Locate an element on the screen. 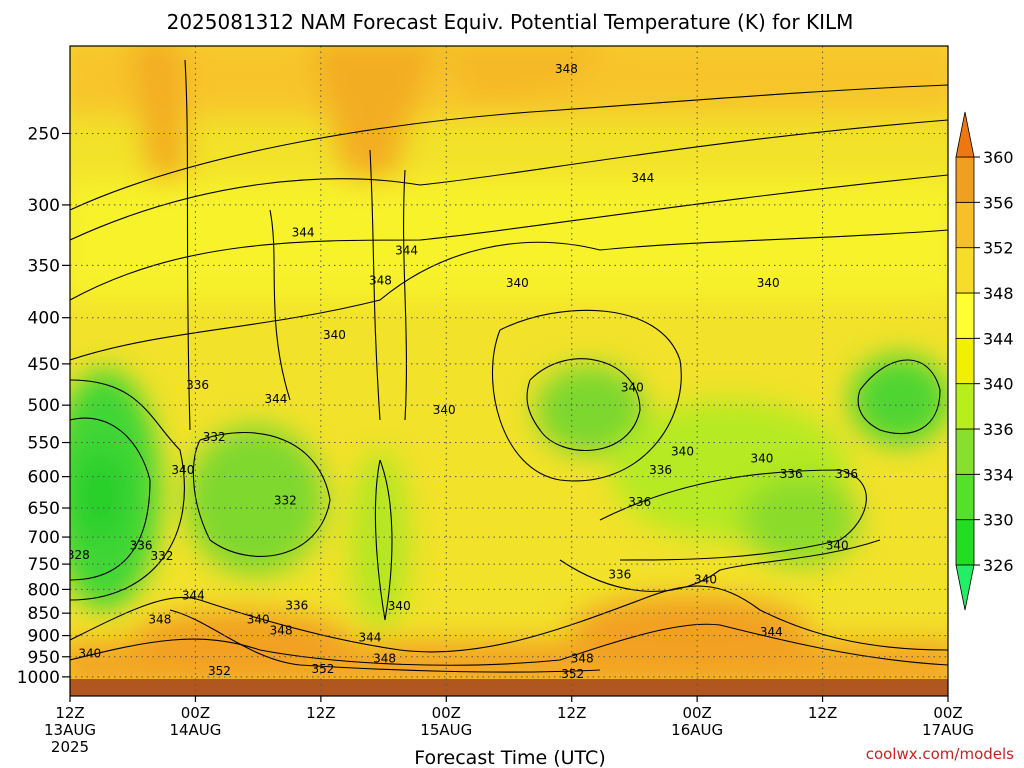 This screenshot has width=1024, height=768. colorbar-label: 326 is located at coordinates (998, 565).